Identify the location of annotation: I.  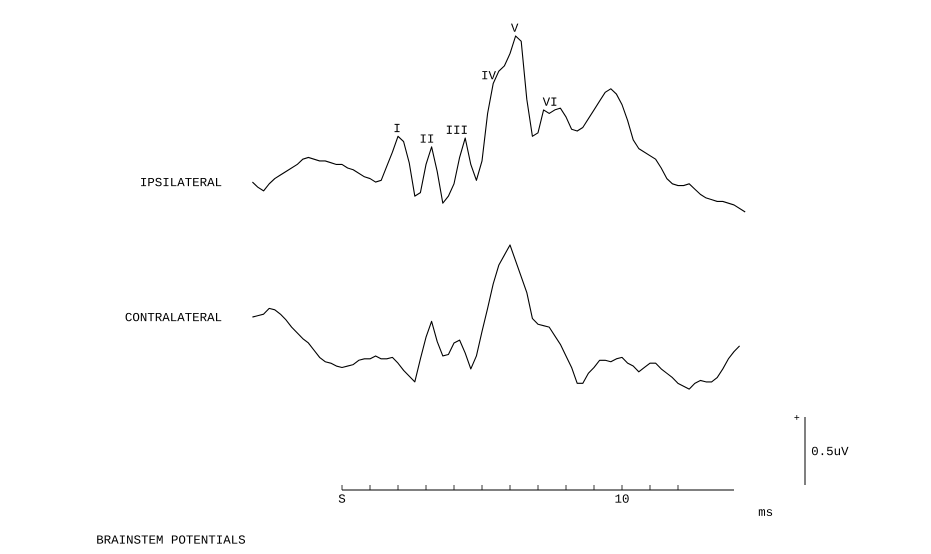
(397, 128).